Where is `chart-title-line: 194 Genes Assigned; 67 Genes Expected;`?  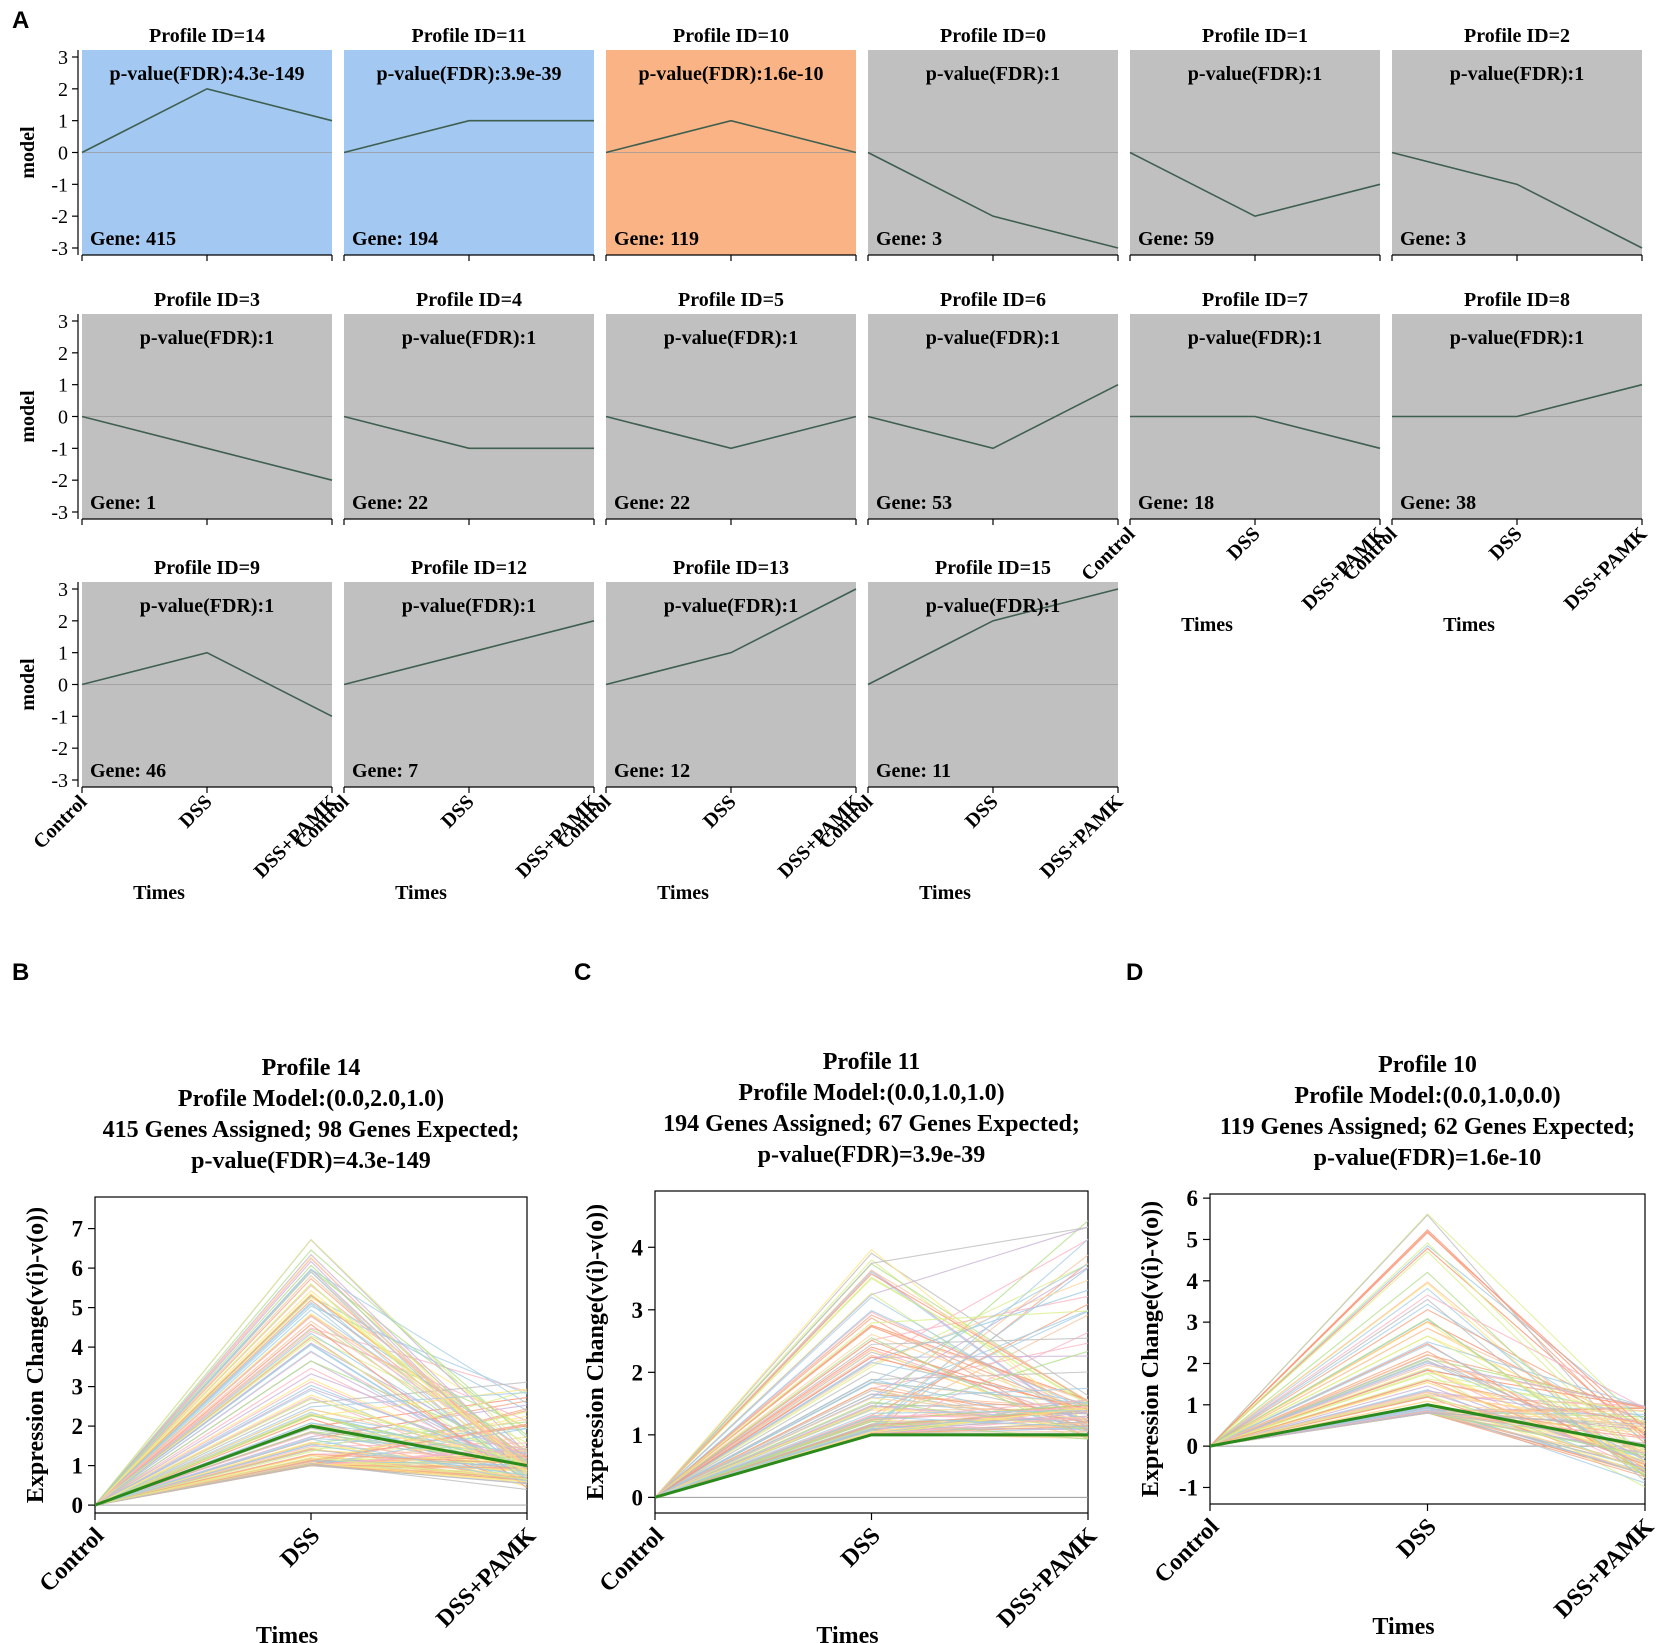
chart-title-line: 194 Genes Assigned; 67 Genes Expected; is located at coordinates (871, 1124).